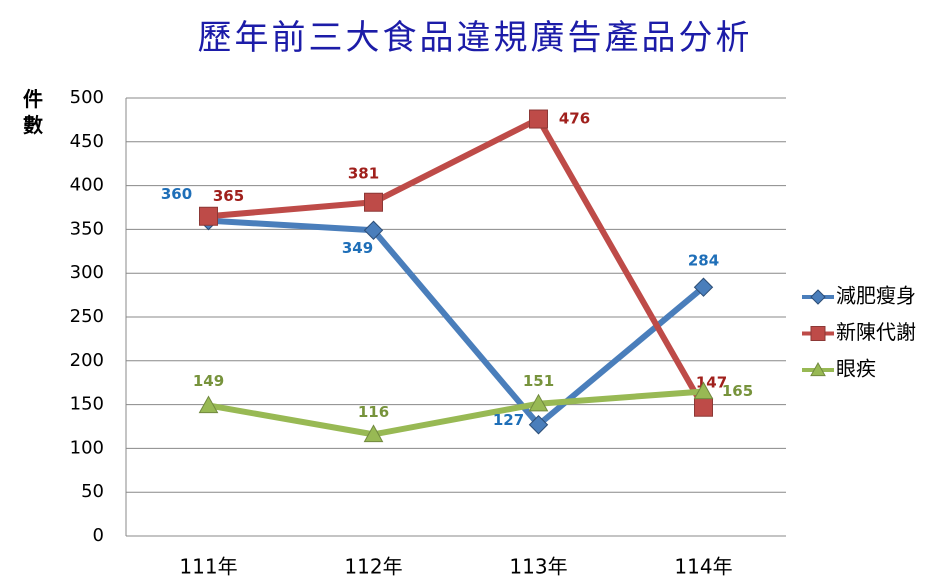 The width and height of the screenshot is (944, 582). I want to click on legend-label: 減肥瘦身, so click(876, 296).